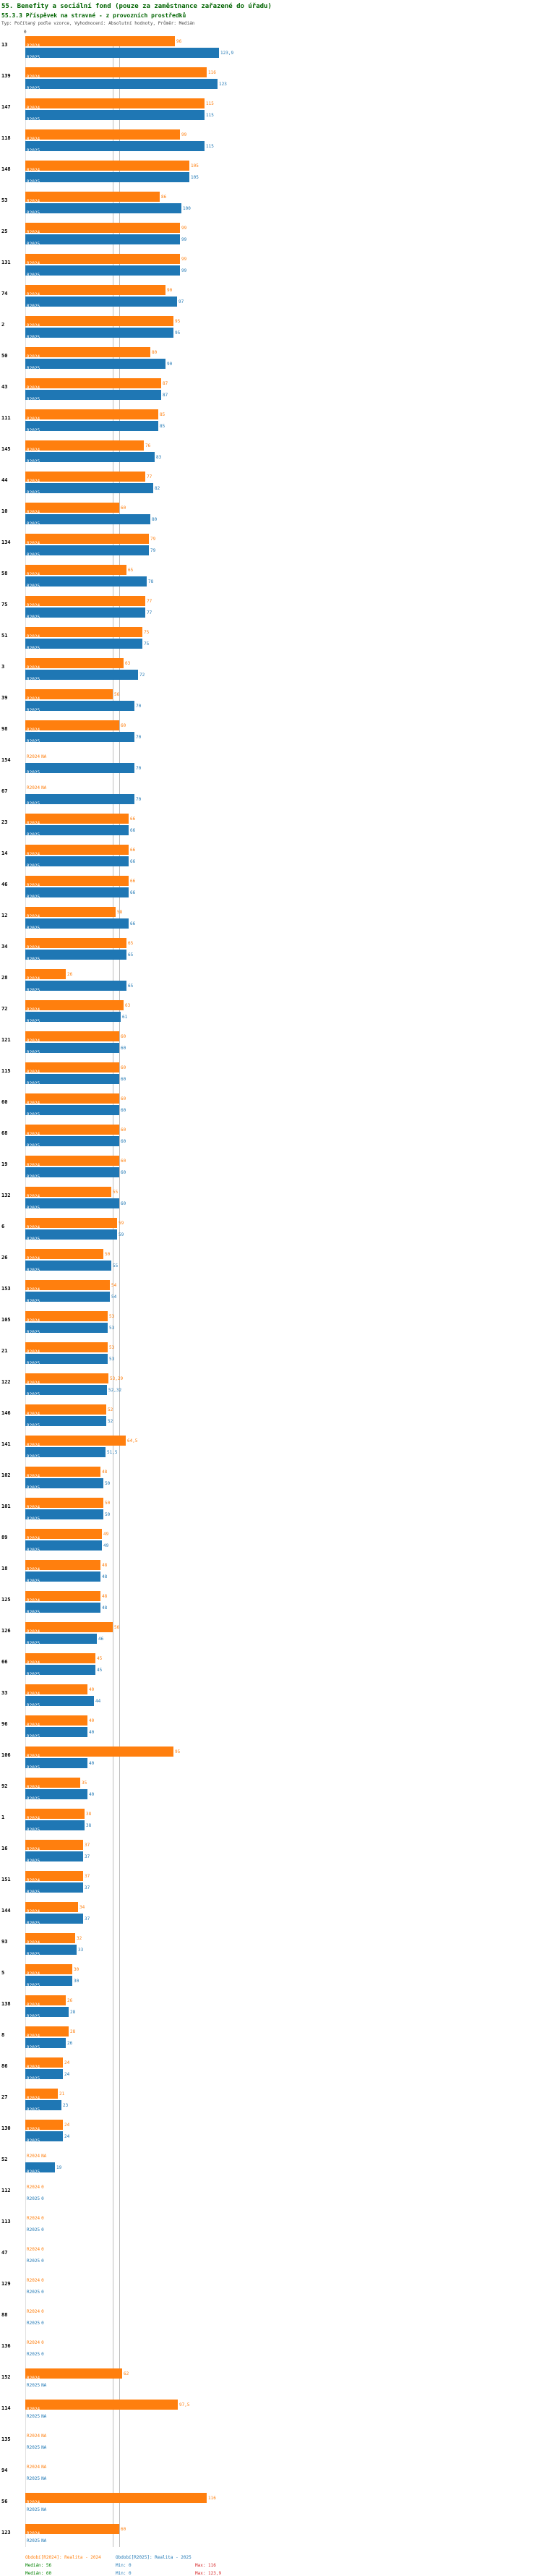 This screenshot has height=2576, width=542. Describe the element at coordinates (6, 2346) in the screenshot. I see `row-id-label: 136` at that location.